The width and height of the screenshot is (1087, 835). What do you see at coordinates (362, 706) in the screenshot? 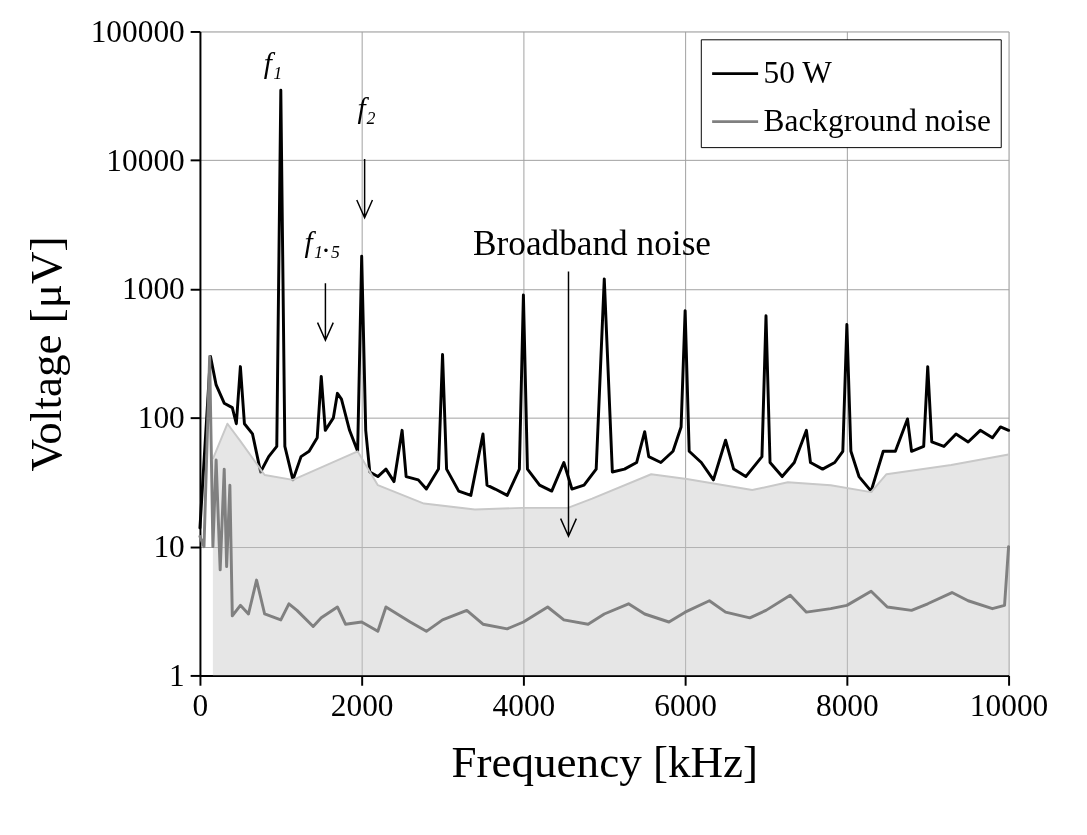
I see `x-tick-label: 2000` at bounding box center [362, 706].